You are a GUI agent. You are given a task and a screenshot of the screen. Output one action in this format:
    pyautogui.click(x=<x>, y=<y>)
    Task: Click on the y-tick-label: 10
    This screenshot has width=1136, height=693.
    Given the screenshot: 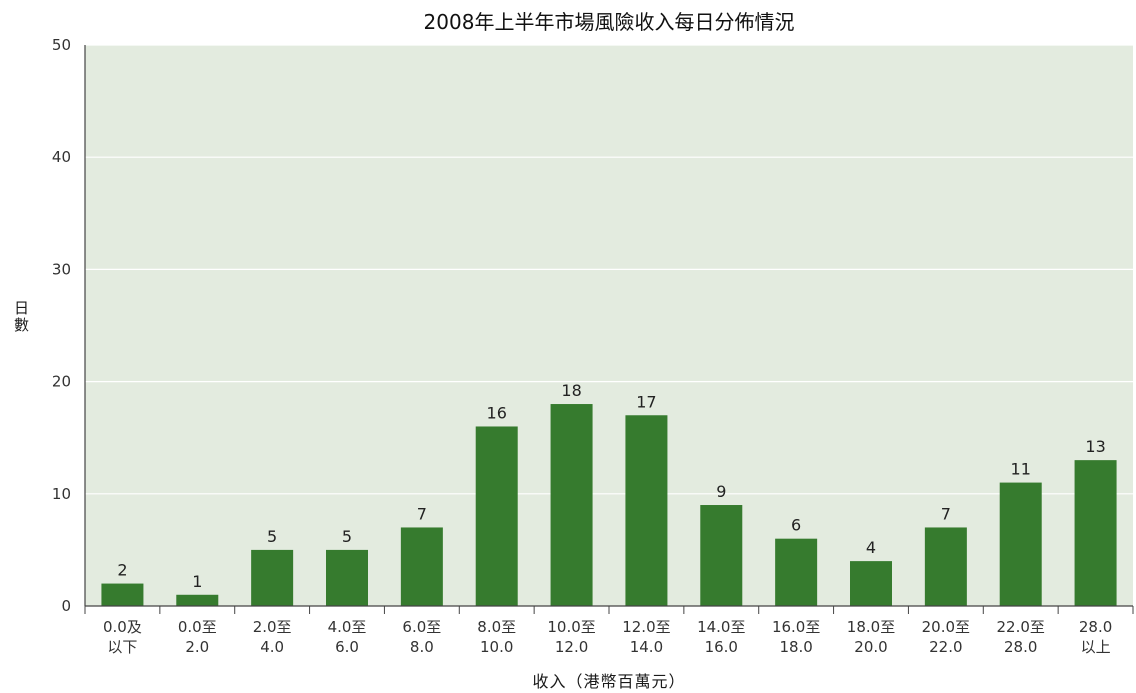 What is the action you would take?
    pyautogui.click(x=61, y=494)
    